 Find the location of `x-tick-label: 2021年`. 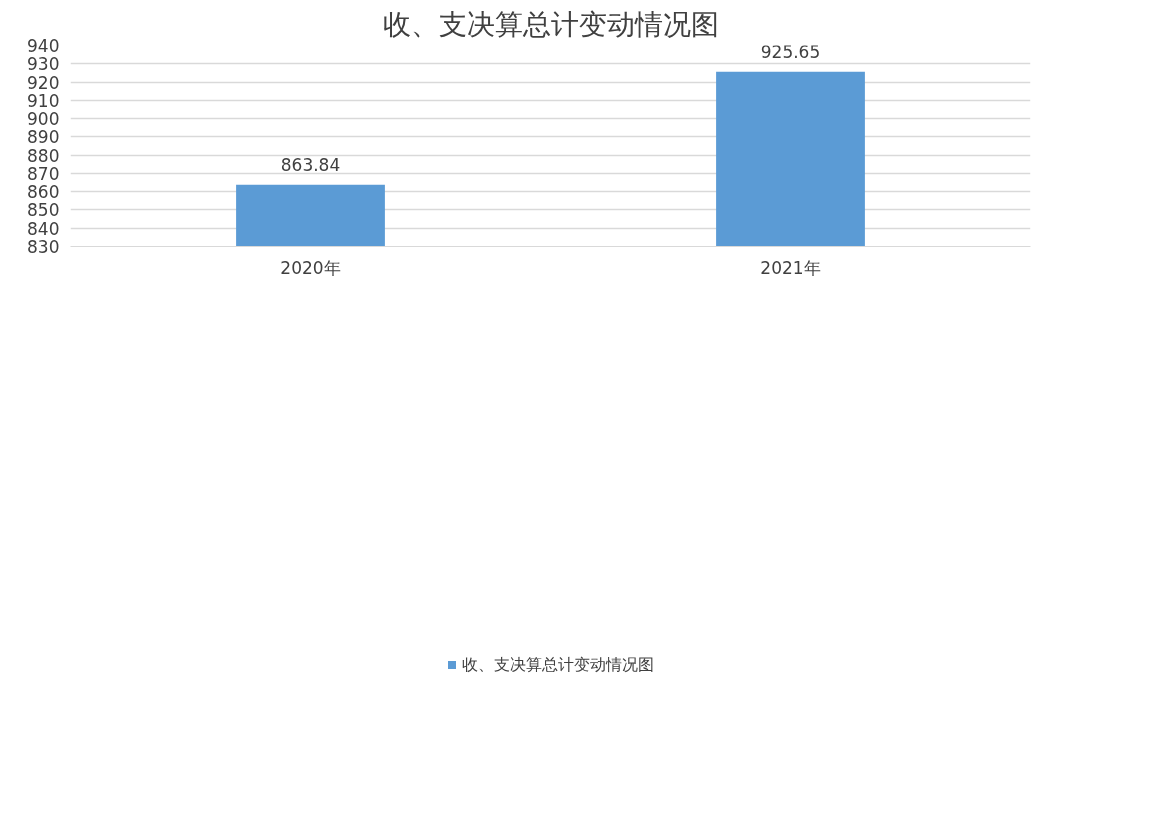

x-tick-label: 2021年 is located at coordinates (790, 267).